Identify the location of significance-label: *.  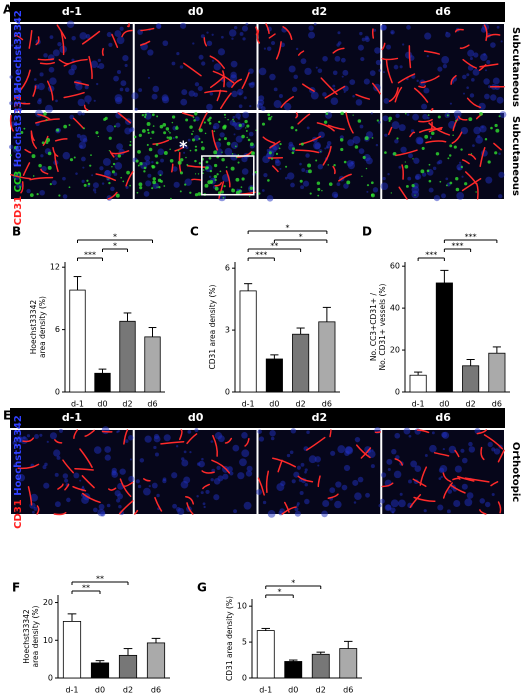
(288, 228).